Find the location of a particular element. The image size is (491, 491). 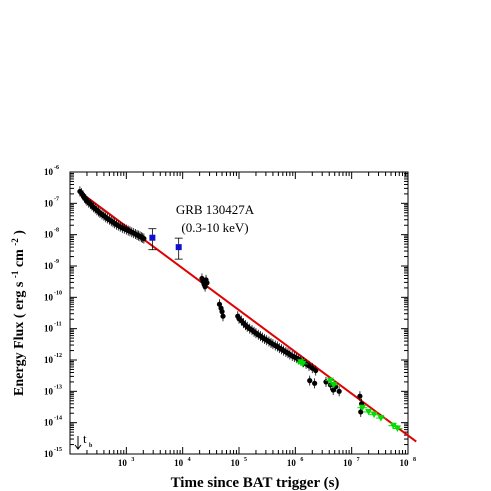

y-axis-label-end: ) is located at coordinates (19, 232).